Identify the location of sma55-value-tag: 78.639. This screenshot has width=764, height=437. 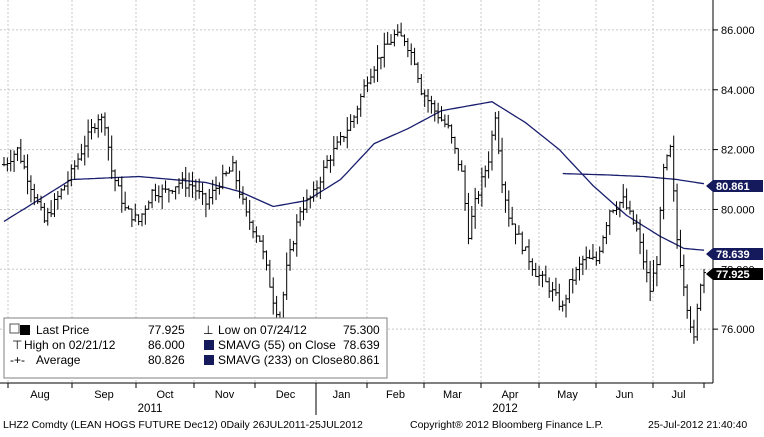
(734, 254).